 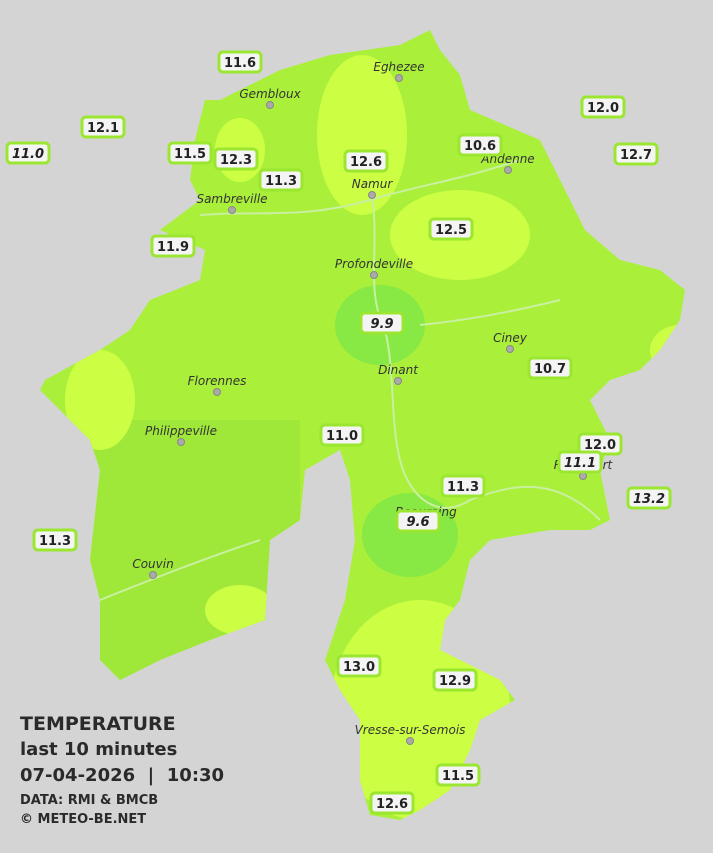 I want to click on station-value: 12.3, so click(x=236, y=160).